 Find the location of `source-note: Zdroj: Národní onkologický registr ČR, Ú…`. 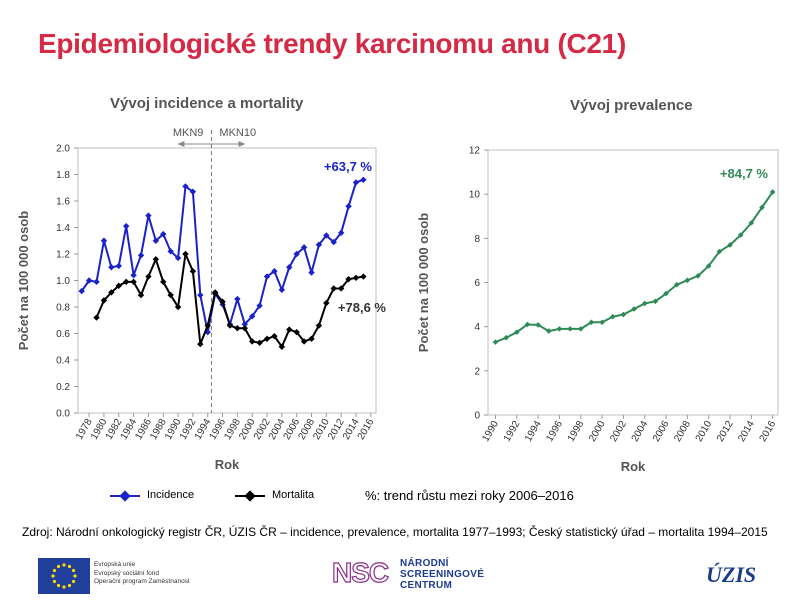

source-note: Zdroj: Národní onkologický registr ČR, Ú… is located at coordinates (395, 532).